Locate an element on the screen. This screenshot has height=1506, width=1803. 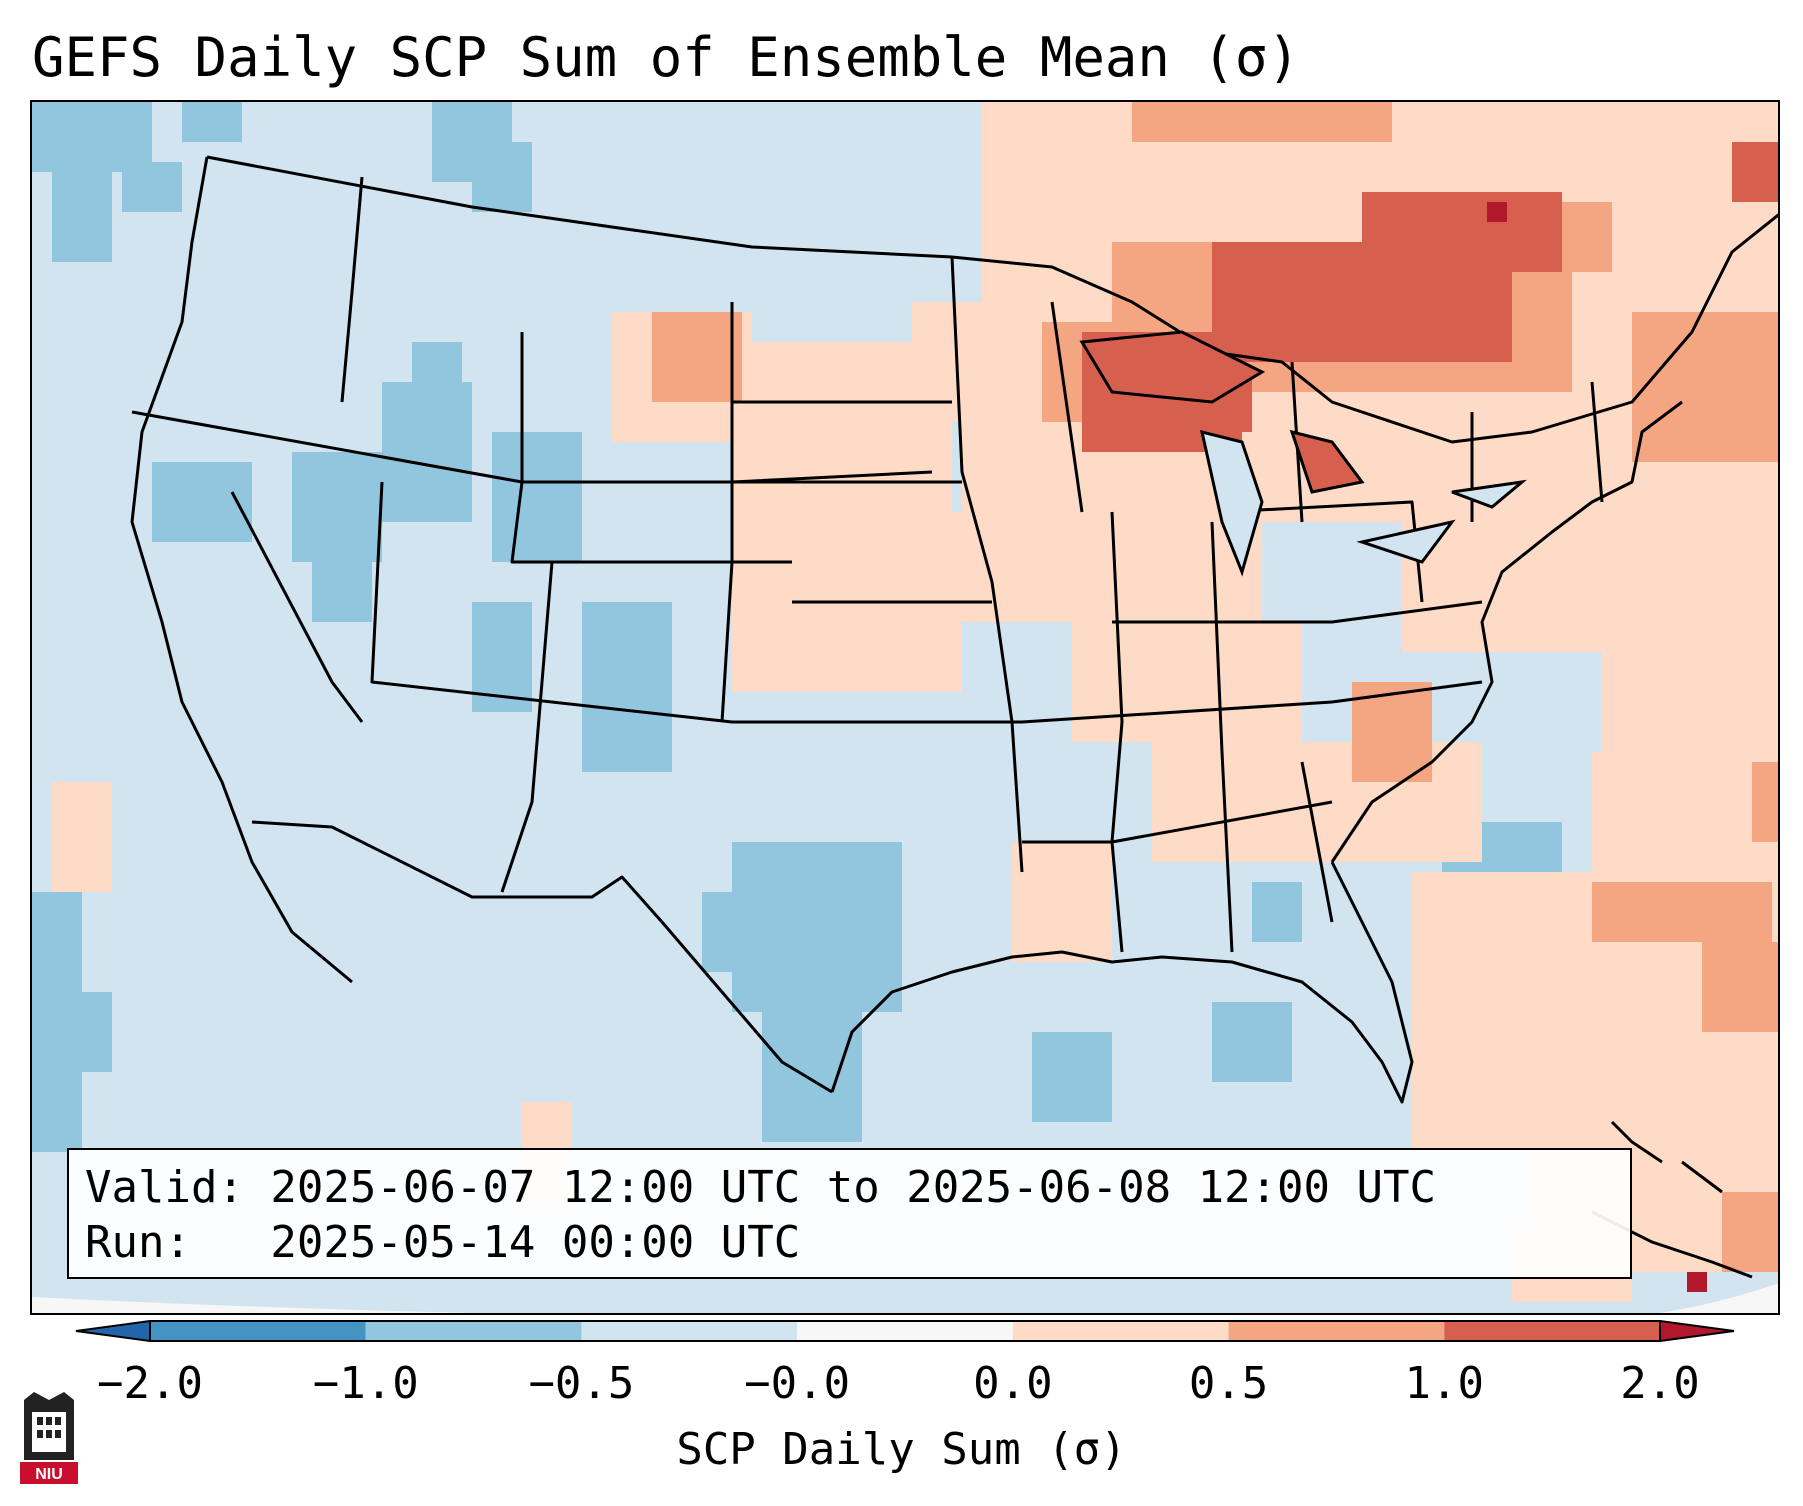
colorbar-tick-label: 0.0 is located at coordinates (1013, 1383).